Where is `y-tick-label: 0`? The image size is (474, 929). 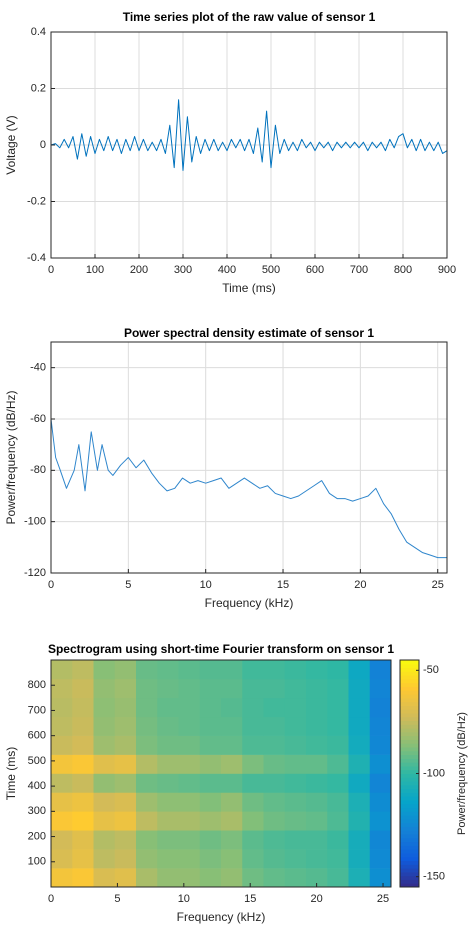
y-tick-label: 0 is located at coordinates (43, 145).